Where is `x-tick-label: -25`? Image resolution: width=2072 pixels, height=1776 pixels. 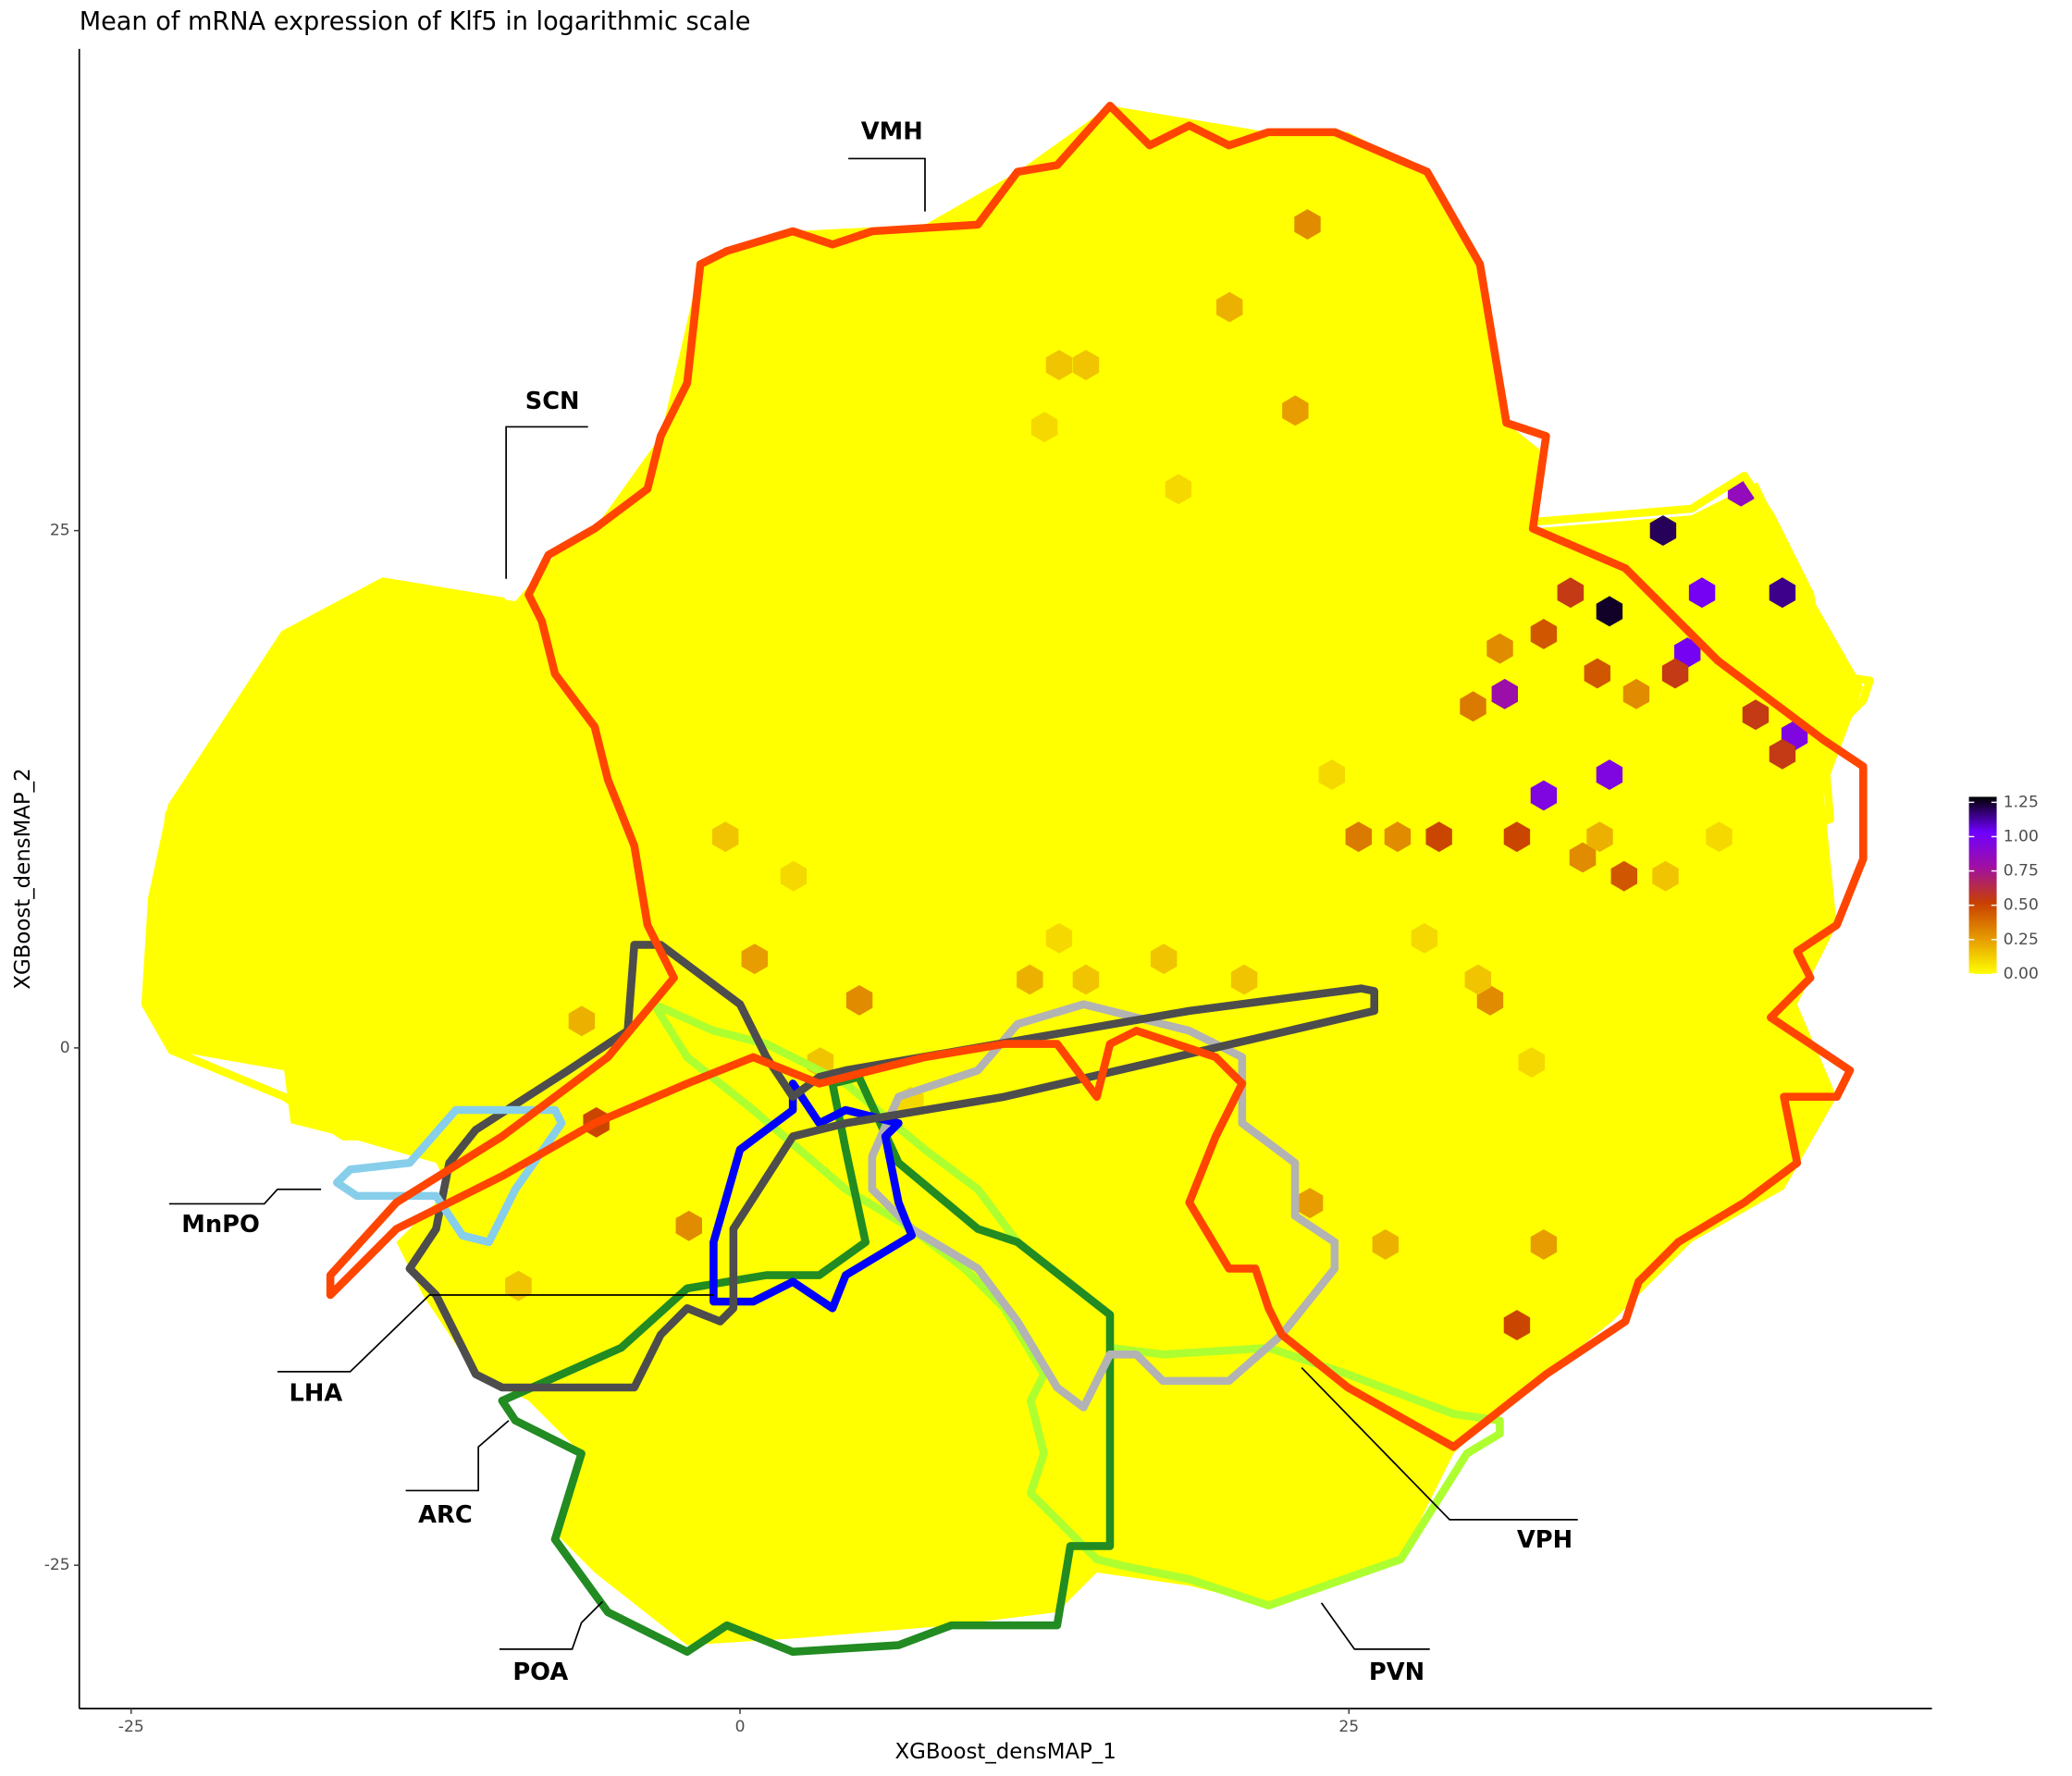
x-tick-label: -25 is located at coordinates (131, 1727).